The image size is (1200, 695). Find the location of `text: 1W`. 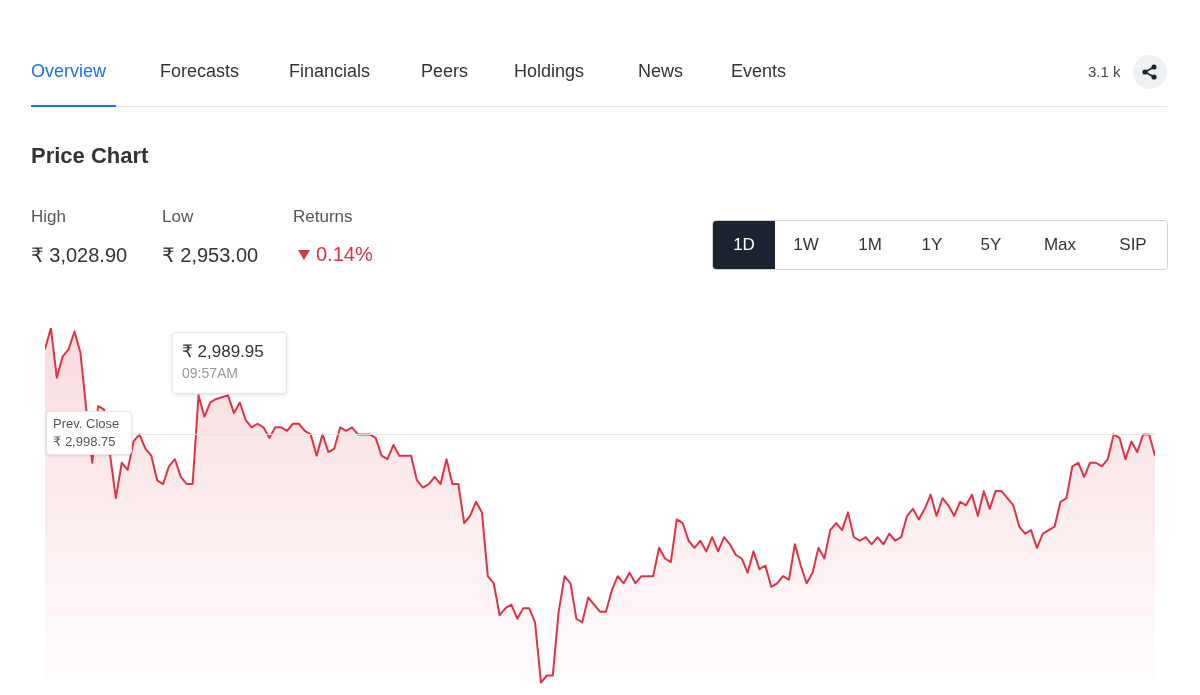

text: 1W is located at coordinates (806, 245).